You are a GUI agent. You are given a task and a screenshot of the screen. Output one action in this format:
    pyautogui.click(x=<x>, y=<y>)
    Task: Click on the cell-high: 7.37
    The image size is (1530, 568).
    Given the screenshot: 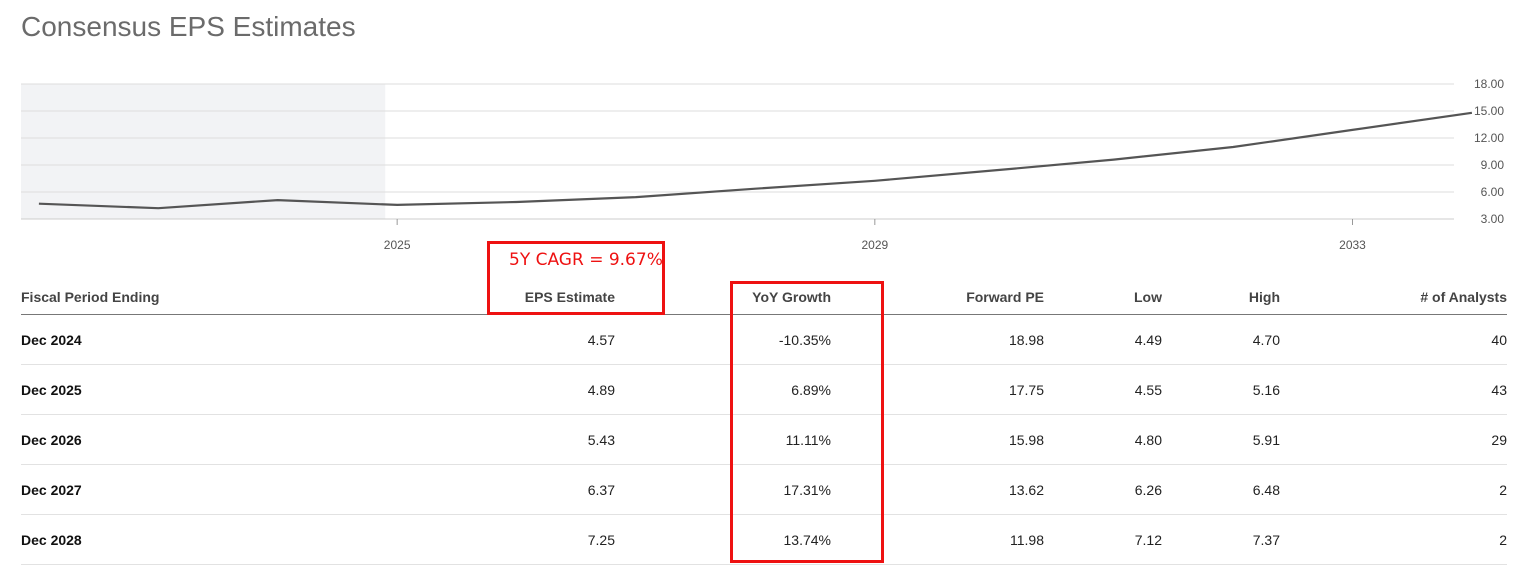 What is the action you would take?
    pyautogui.click(x=1221, y=539)
    